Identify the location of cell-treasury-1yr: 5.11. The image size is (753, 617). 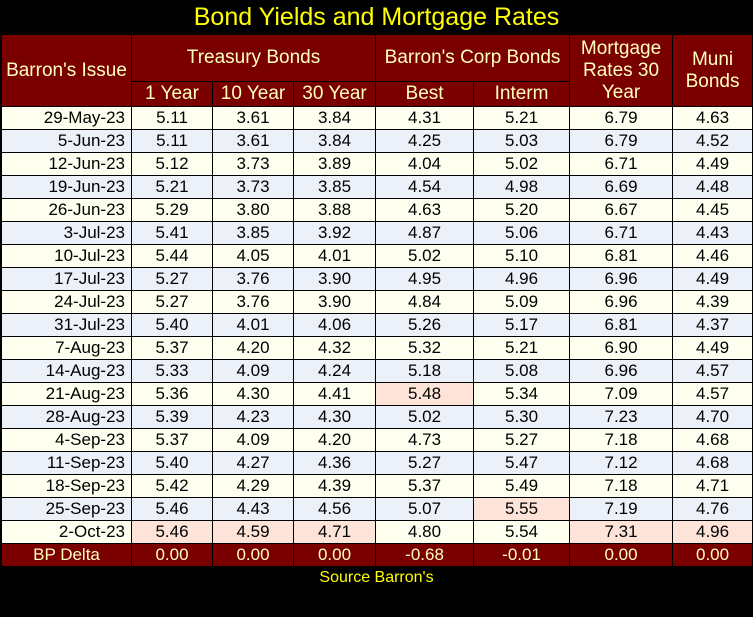
(172, 118).